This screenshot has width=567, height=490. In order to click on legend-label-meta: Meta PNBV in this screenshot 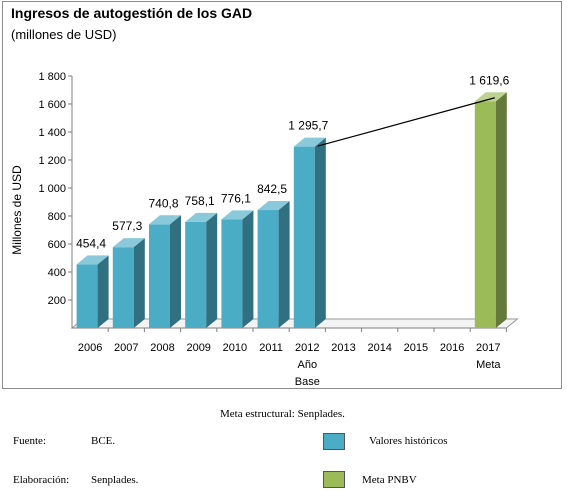, I will do `click(389, 480)`.